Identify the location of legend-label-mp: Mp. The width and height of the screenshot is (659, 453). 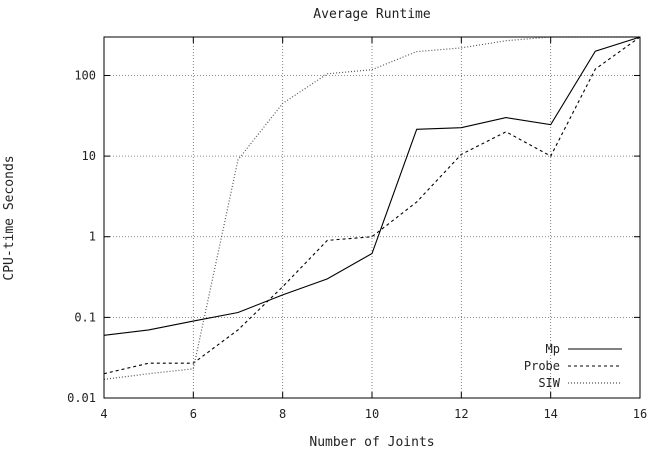
(553, 349).